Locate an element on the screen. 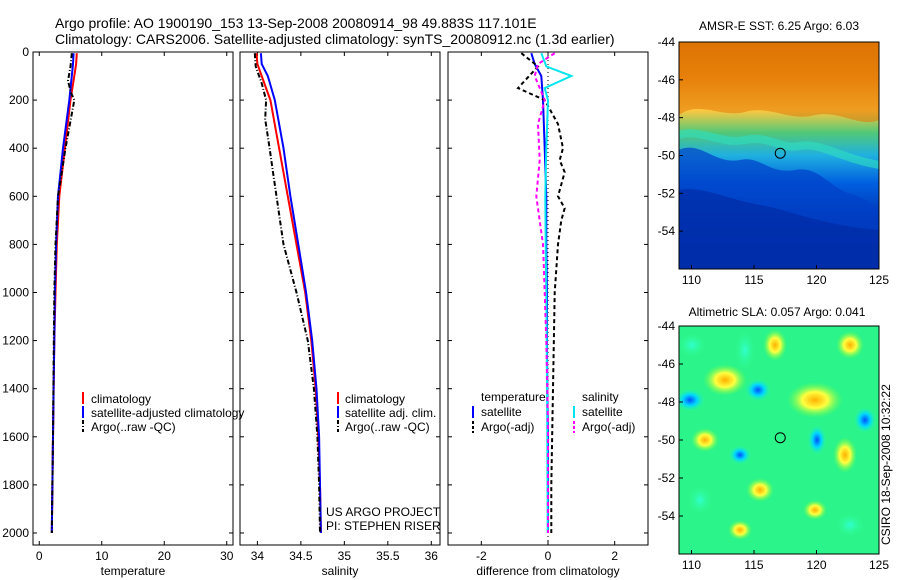 The height and width of the screenshot is (580, 900). legend-label: satellite adj. clim. is located at coordinates (390, 413).